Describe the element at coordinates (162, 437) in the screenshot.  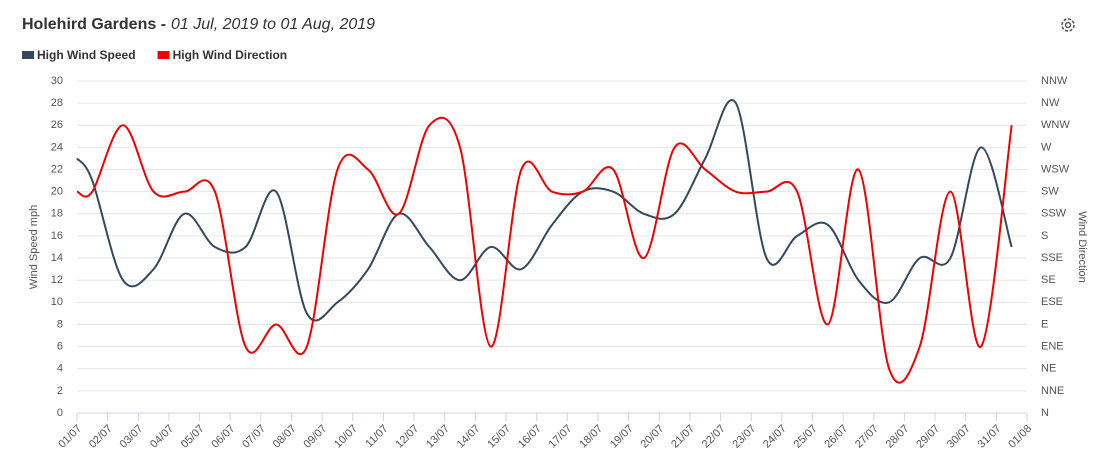
I see `x-tick-label: 04/07` at that location.